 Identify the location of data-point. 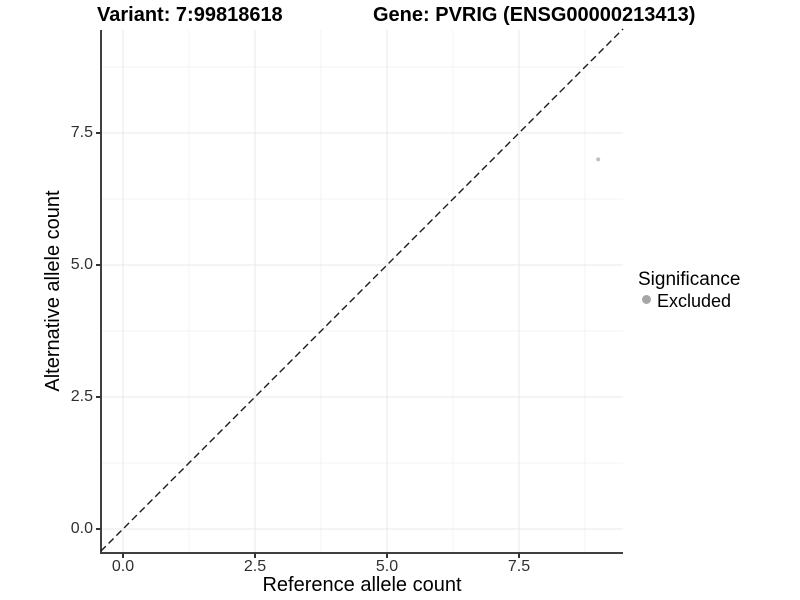
(598, 159).